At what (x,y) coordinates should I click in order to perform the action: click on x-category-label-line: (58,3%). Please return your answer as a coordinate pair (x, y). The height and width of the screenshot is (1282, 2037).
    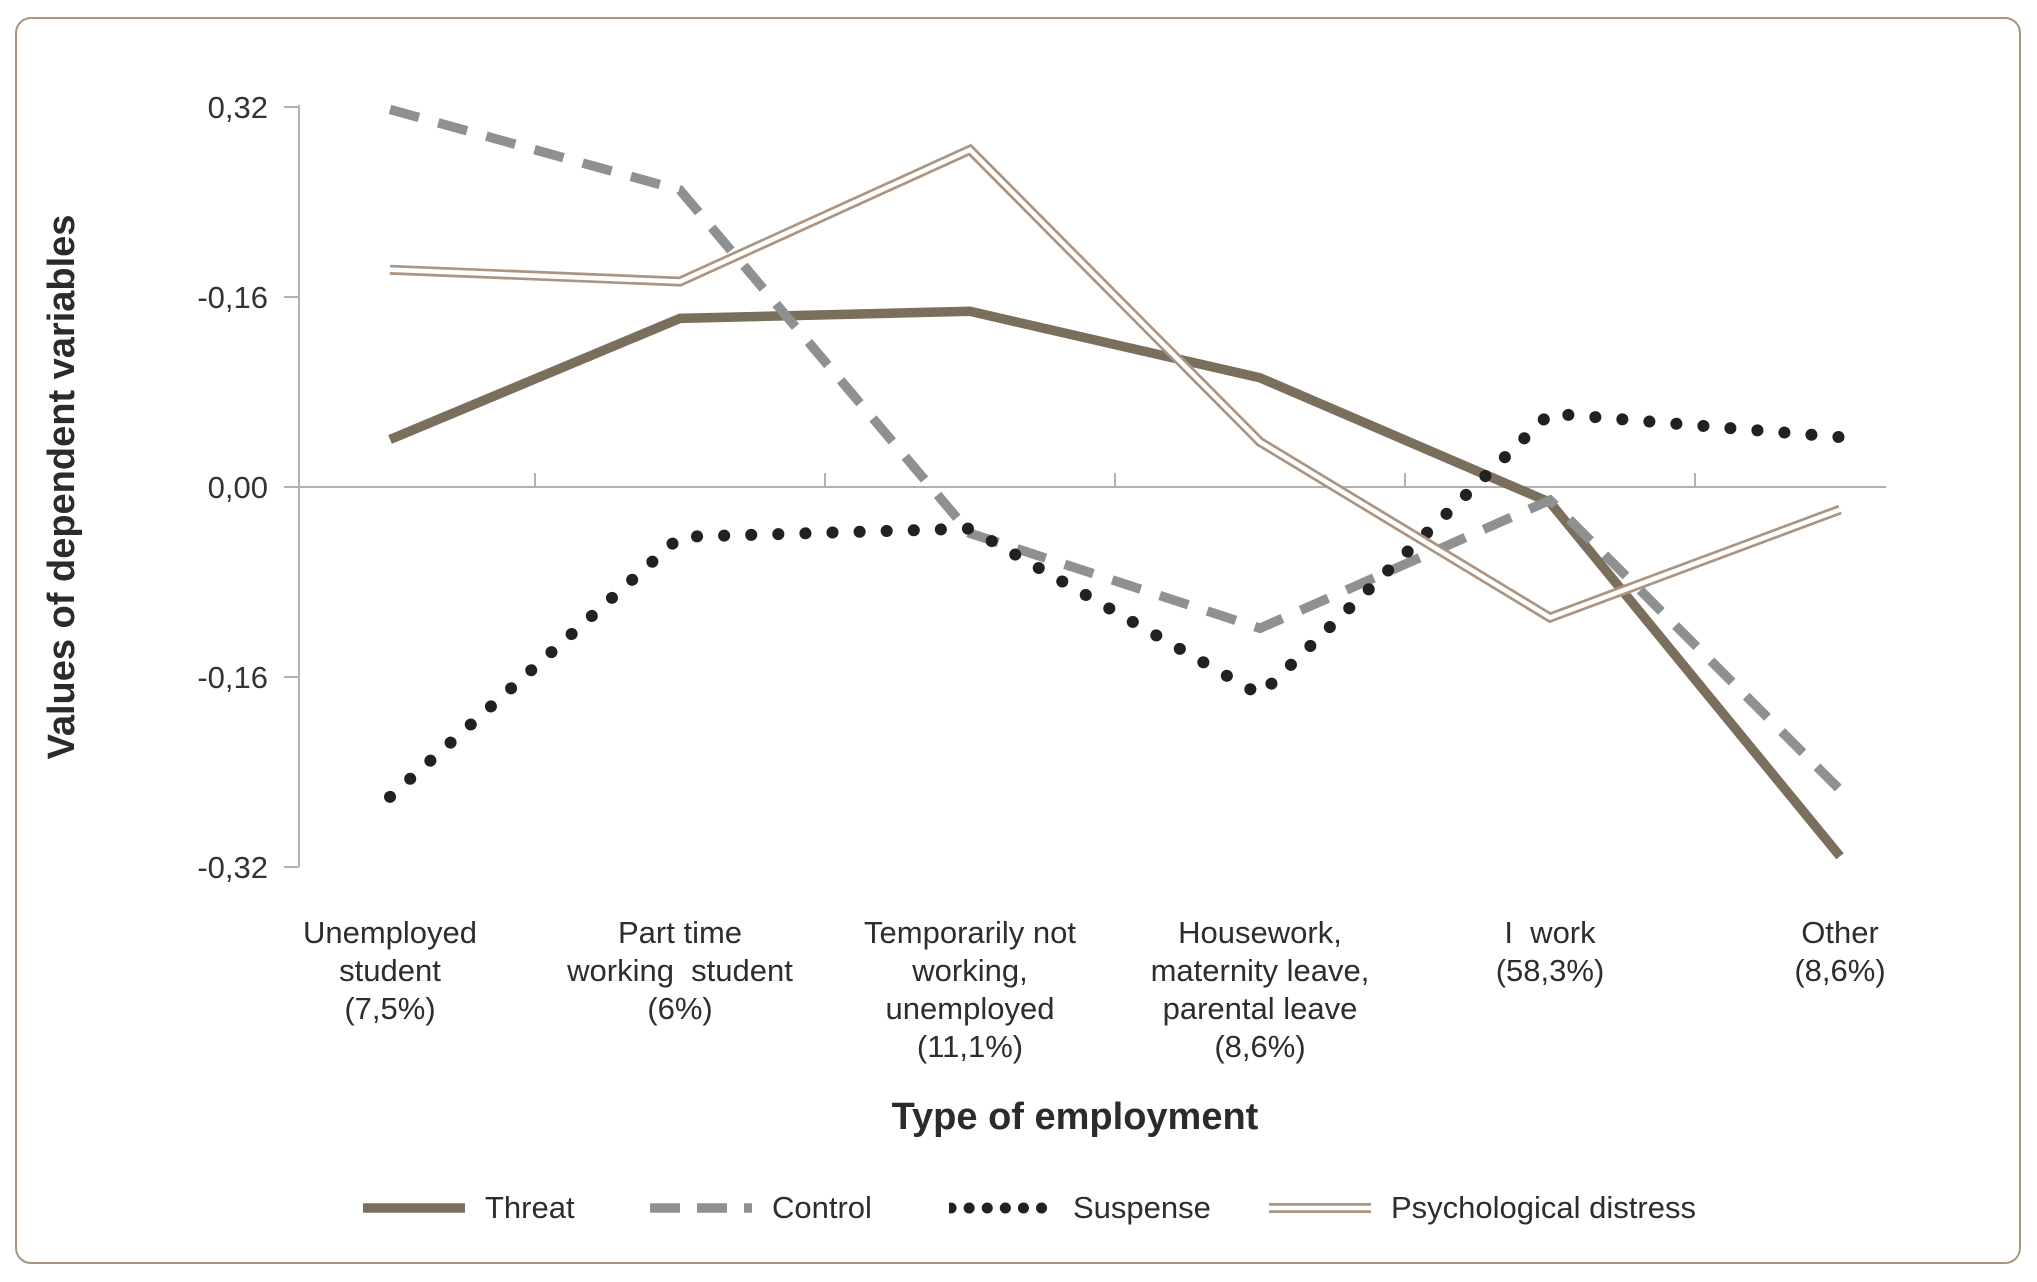
    Looking at the image, I should click on (1550, 970).